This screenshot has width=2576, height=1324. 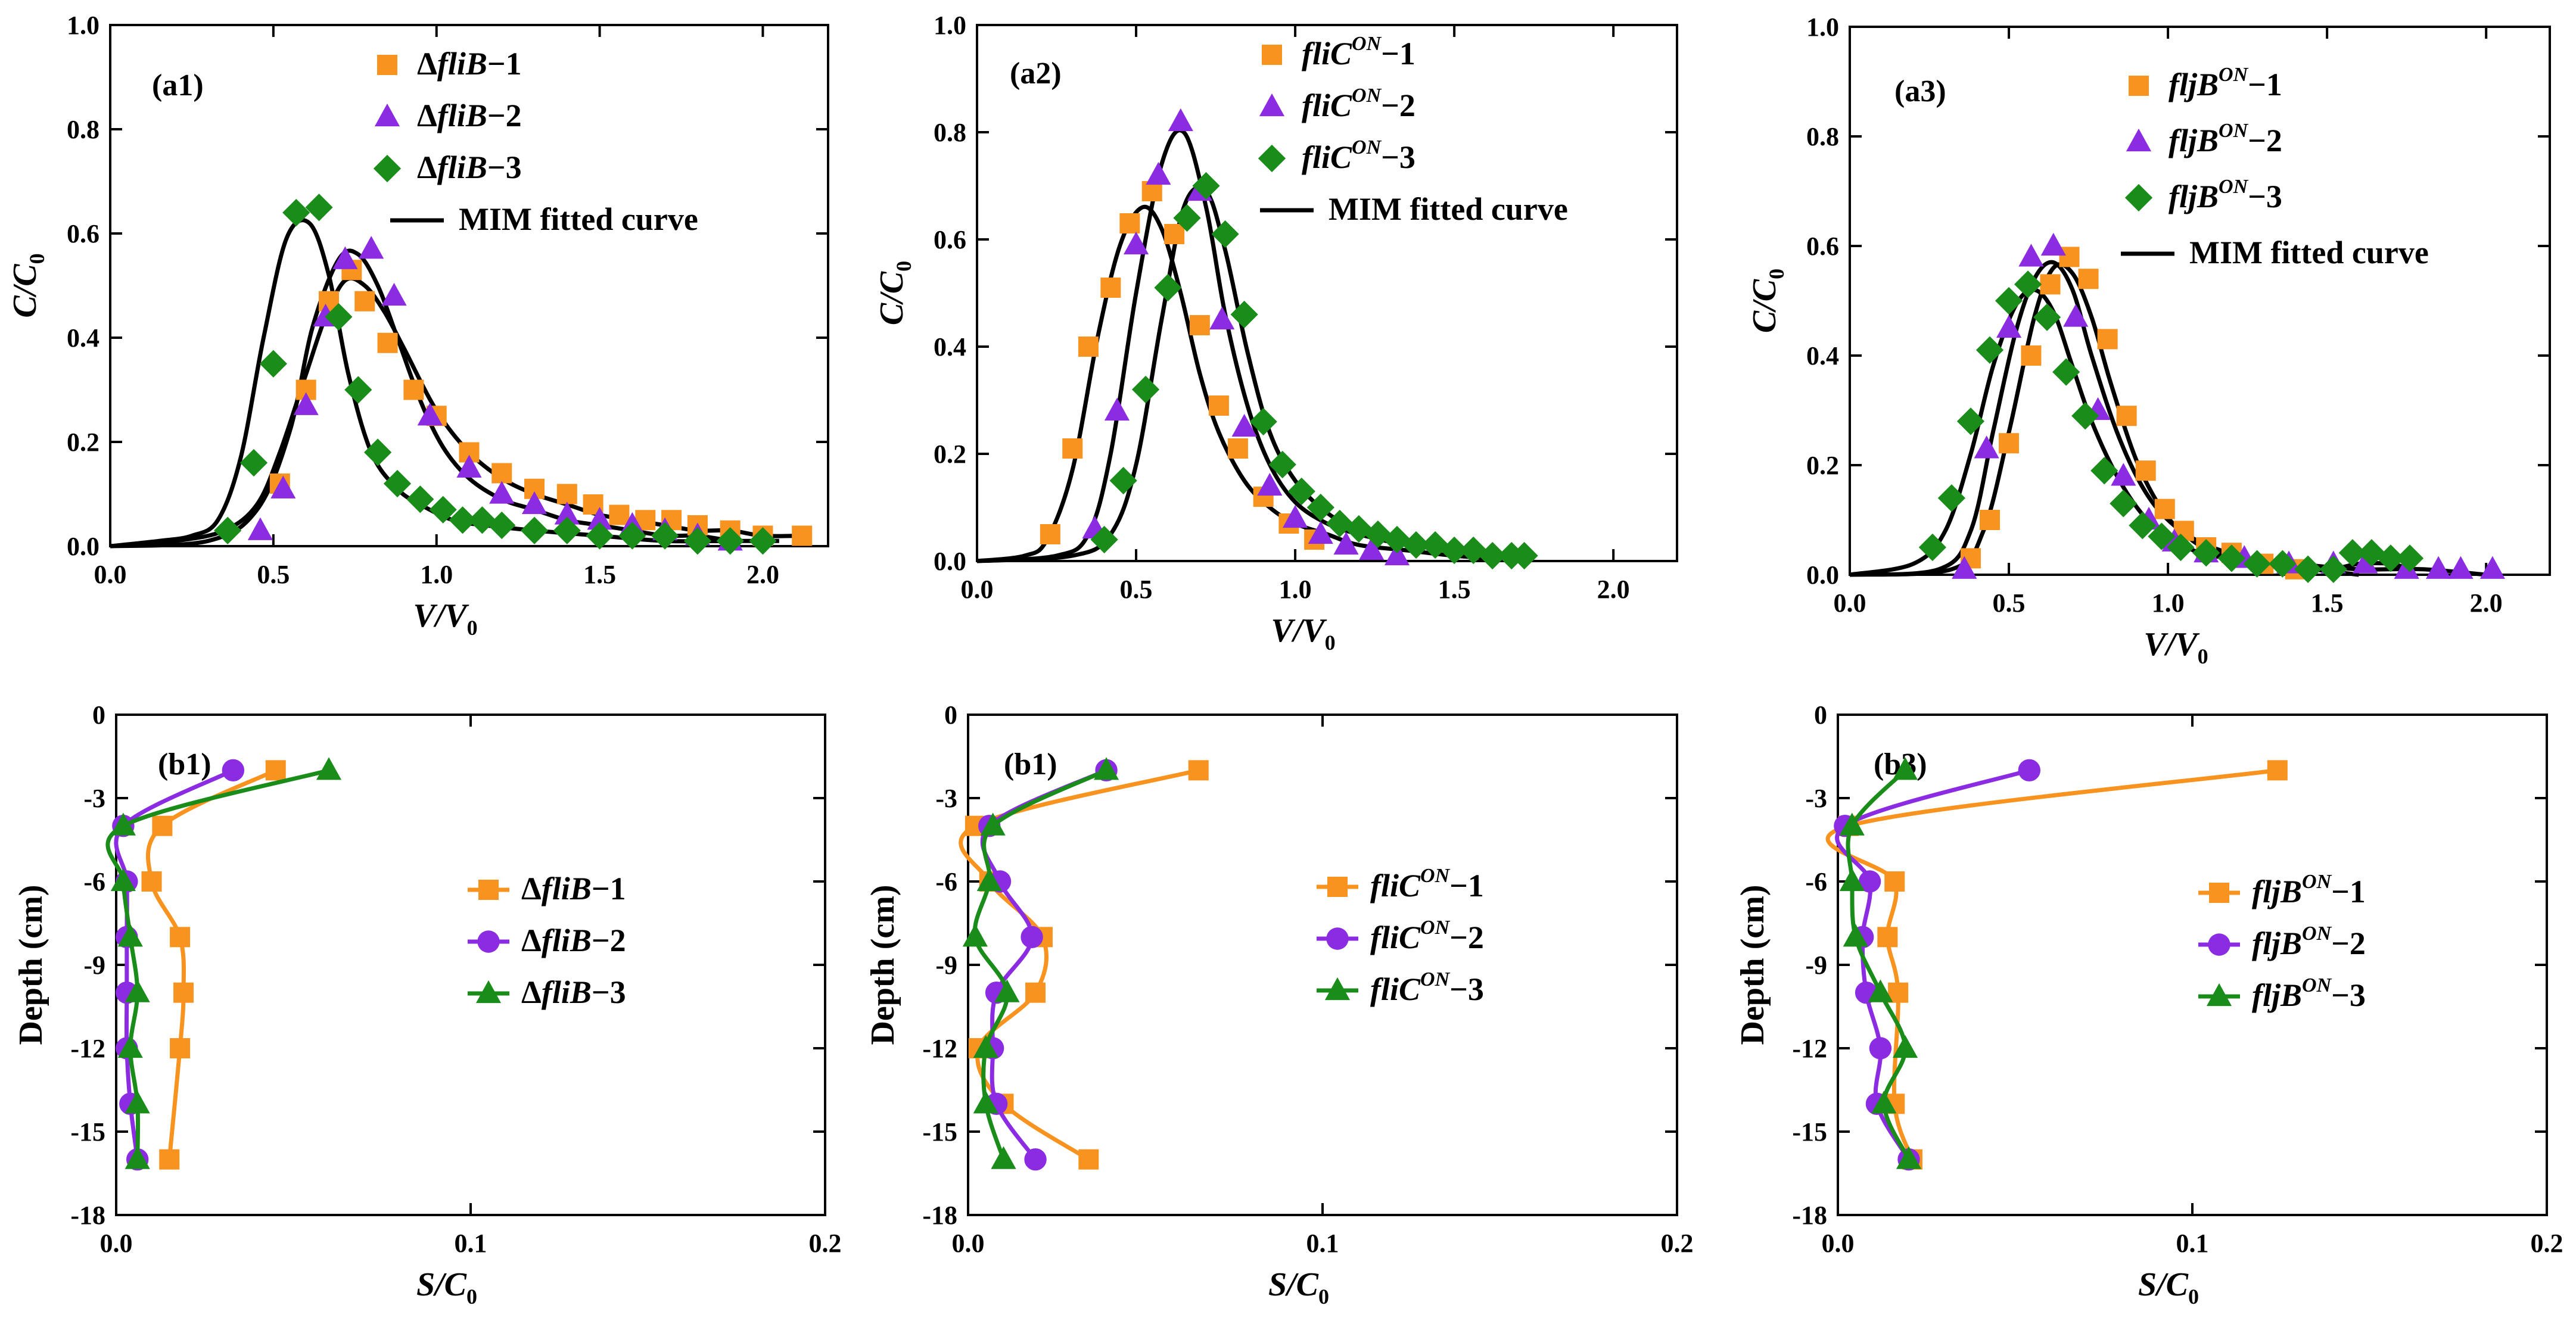 I want to click on x-tick-label: 0.1, so click(x=1322, y=1243).